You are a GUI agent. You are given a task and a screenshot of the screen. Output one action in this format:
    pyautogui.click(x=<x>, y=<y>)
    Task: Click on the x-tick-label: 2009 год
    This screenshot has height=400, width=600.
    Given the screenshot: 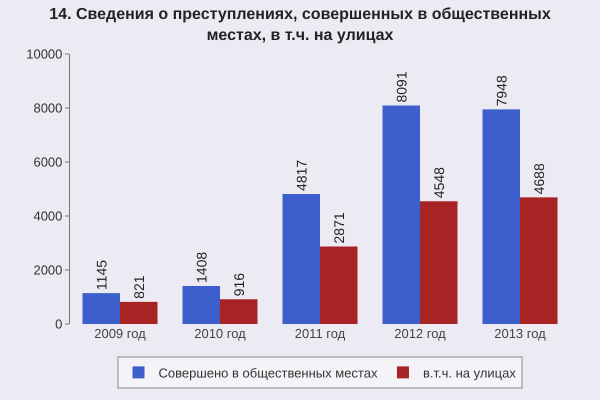 What is the action you would take?
    pyautogui.click(x=120, y=333)
    